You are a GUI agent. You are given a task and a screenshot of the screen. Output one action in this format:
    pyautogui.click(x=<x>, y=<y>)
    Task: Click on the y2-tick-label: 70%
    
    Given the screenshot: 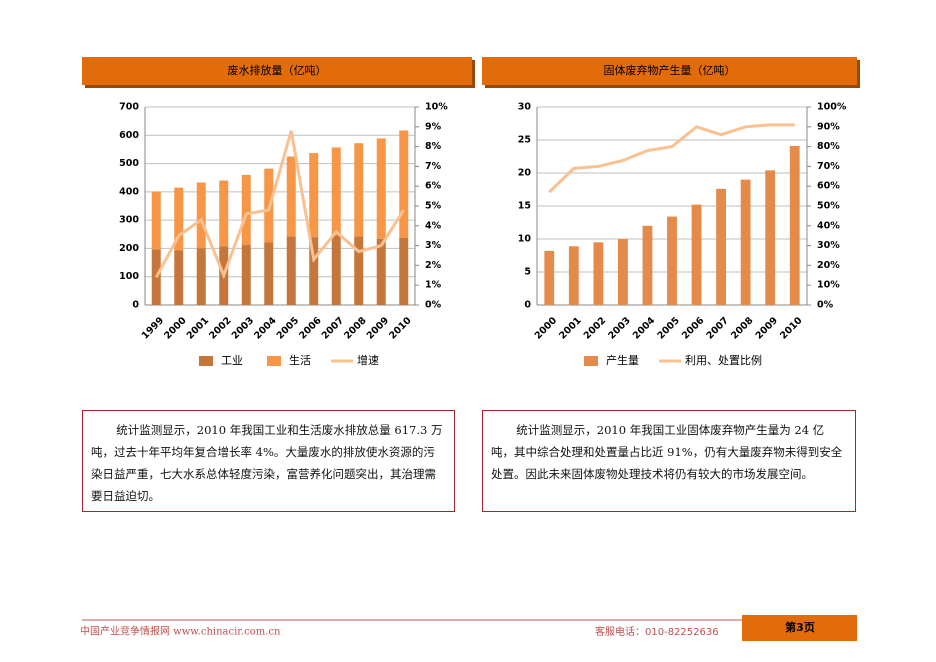 What is the action you would take?
    pyautogui.click(x=828, y=166)
    